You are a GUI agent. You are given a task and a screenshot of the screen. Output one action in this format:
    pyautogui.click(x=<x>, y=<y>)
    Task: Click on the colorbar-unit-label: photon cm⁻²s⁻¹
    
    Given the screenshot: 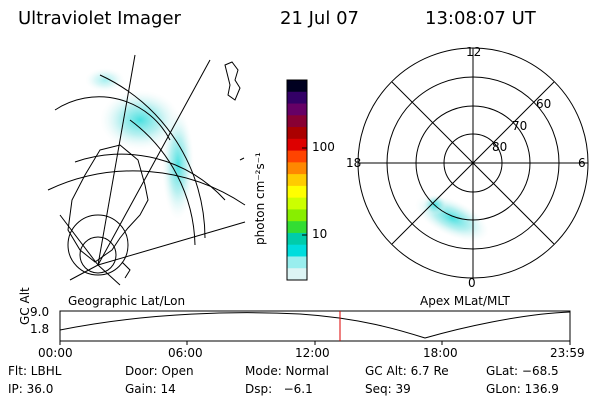 What is the action you would take?
    pyautogui.click(x=260, y=198)
    